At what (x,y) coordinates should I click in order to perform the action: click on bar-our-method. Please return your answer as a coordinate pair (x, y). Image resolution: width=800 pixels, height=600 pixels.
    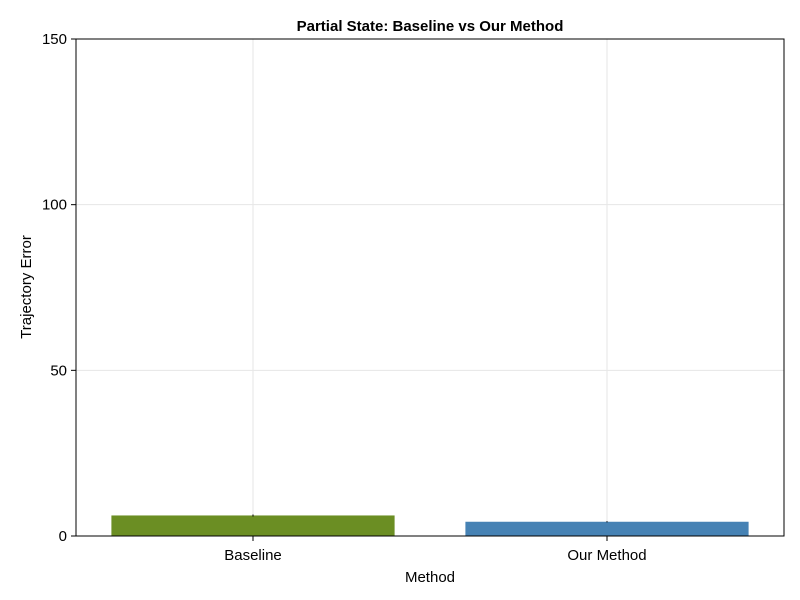
    Looking at the image, I should click on (607, 528).